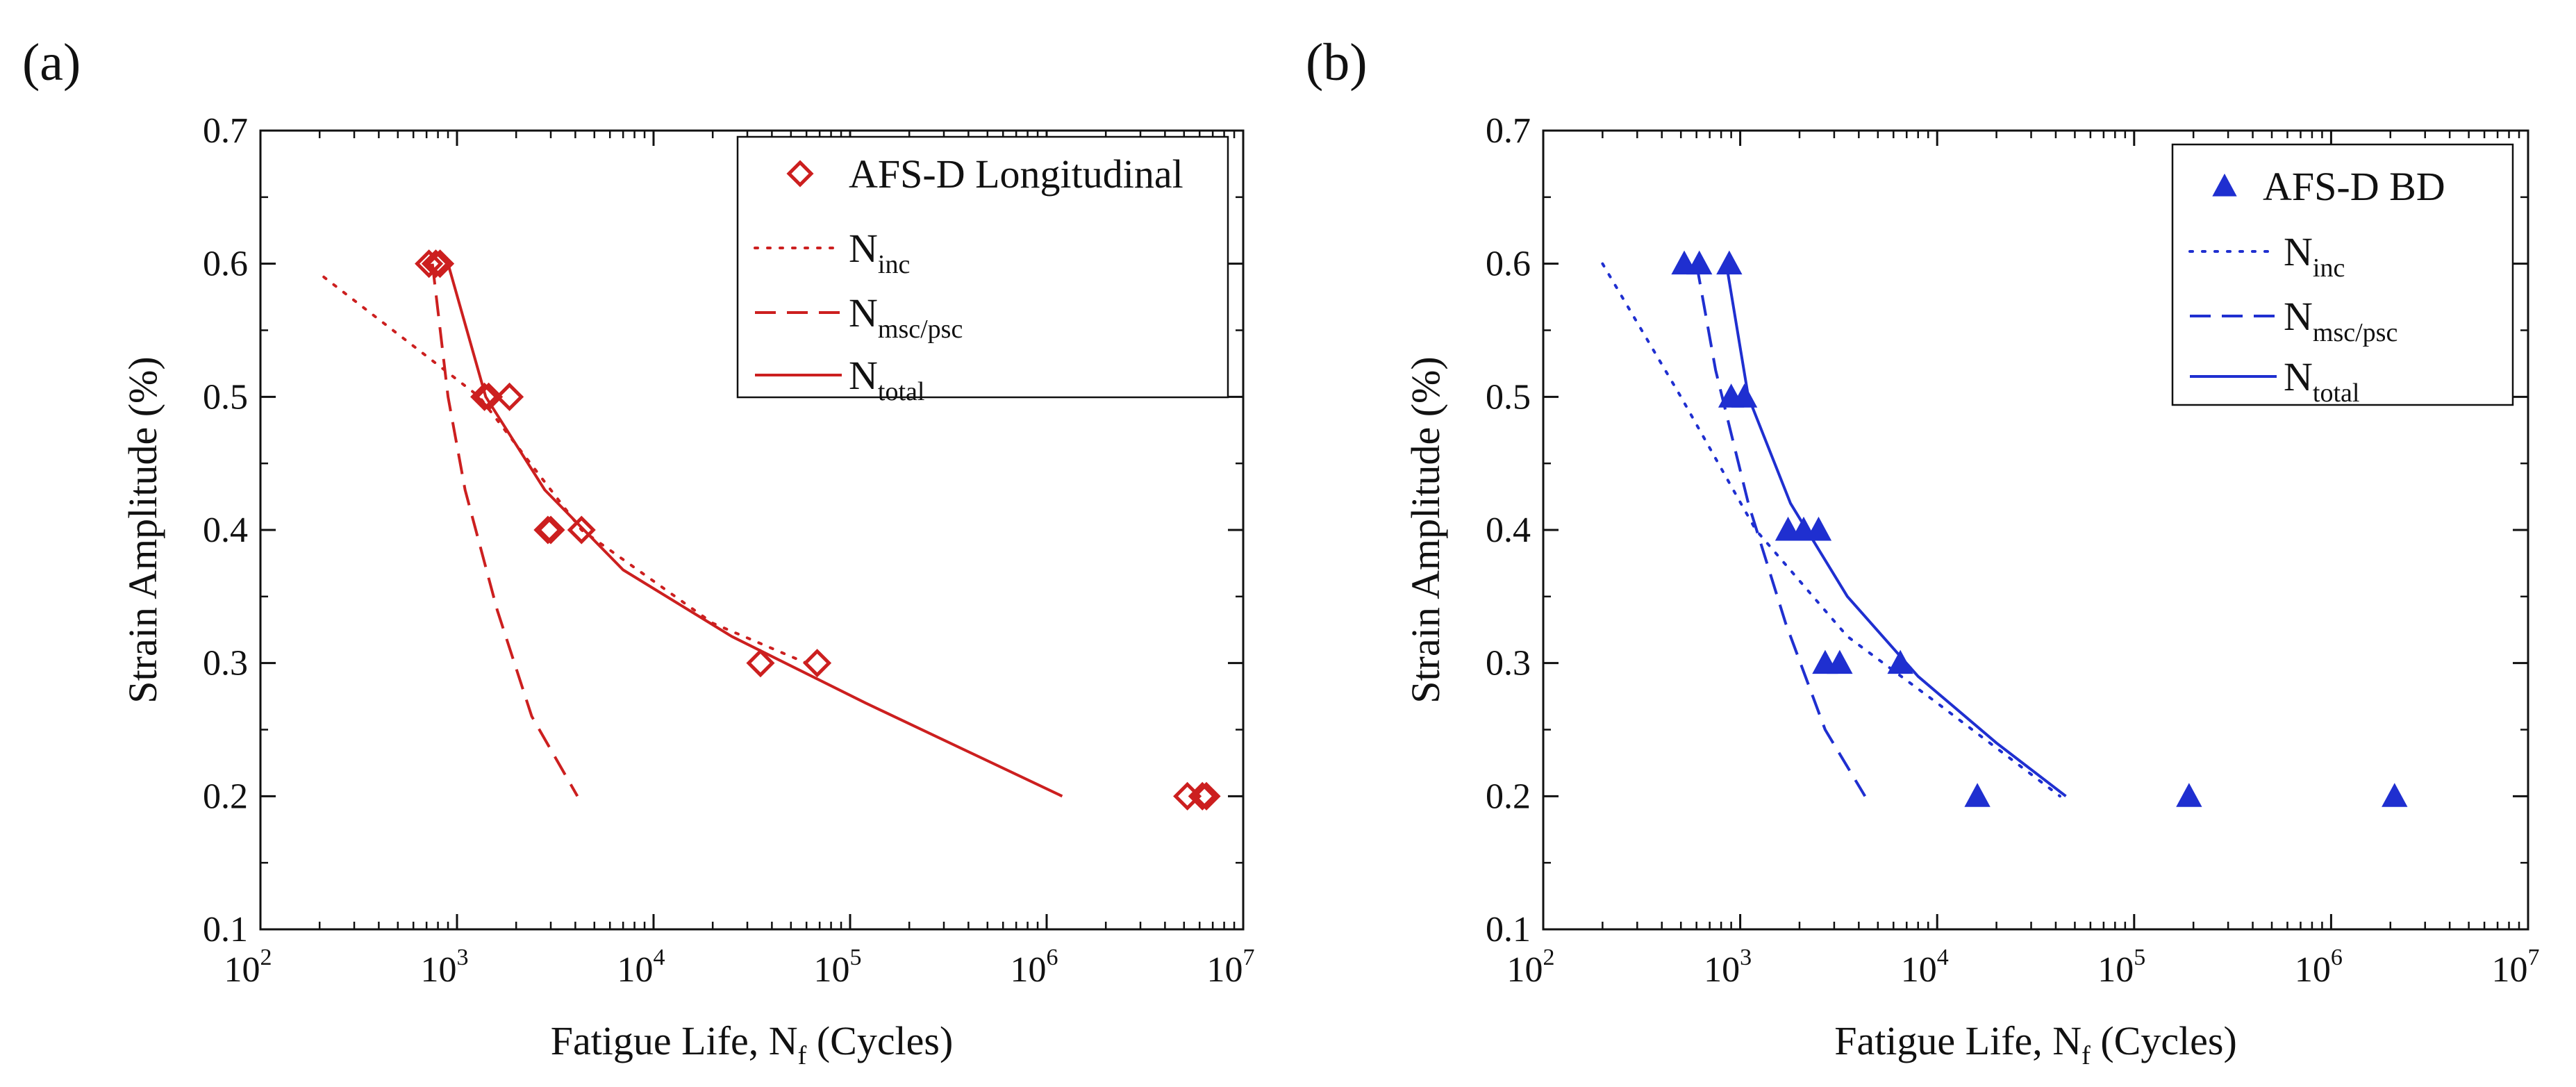 The height and width of the screenshot is (1087, 2576). Describe the element at coordinates (982, 267) in the screenshot. I see `legend-box` at that location.